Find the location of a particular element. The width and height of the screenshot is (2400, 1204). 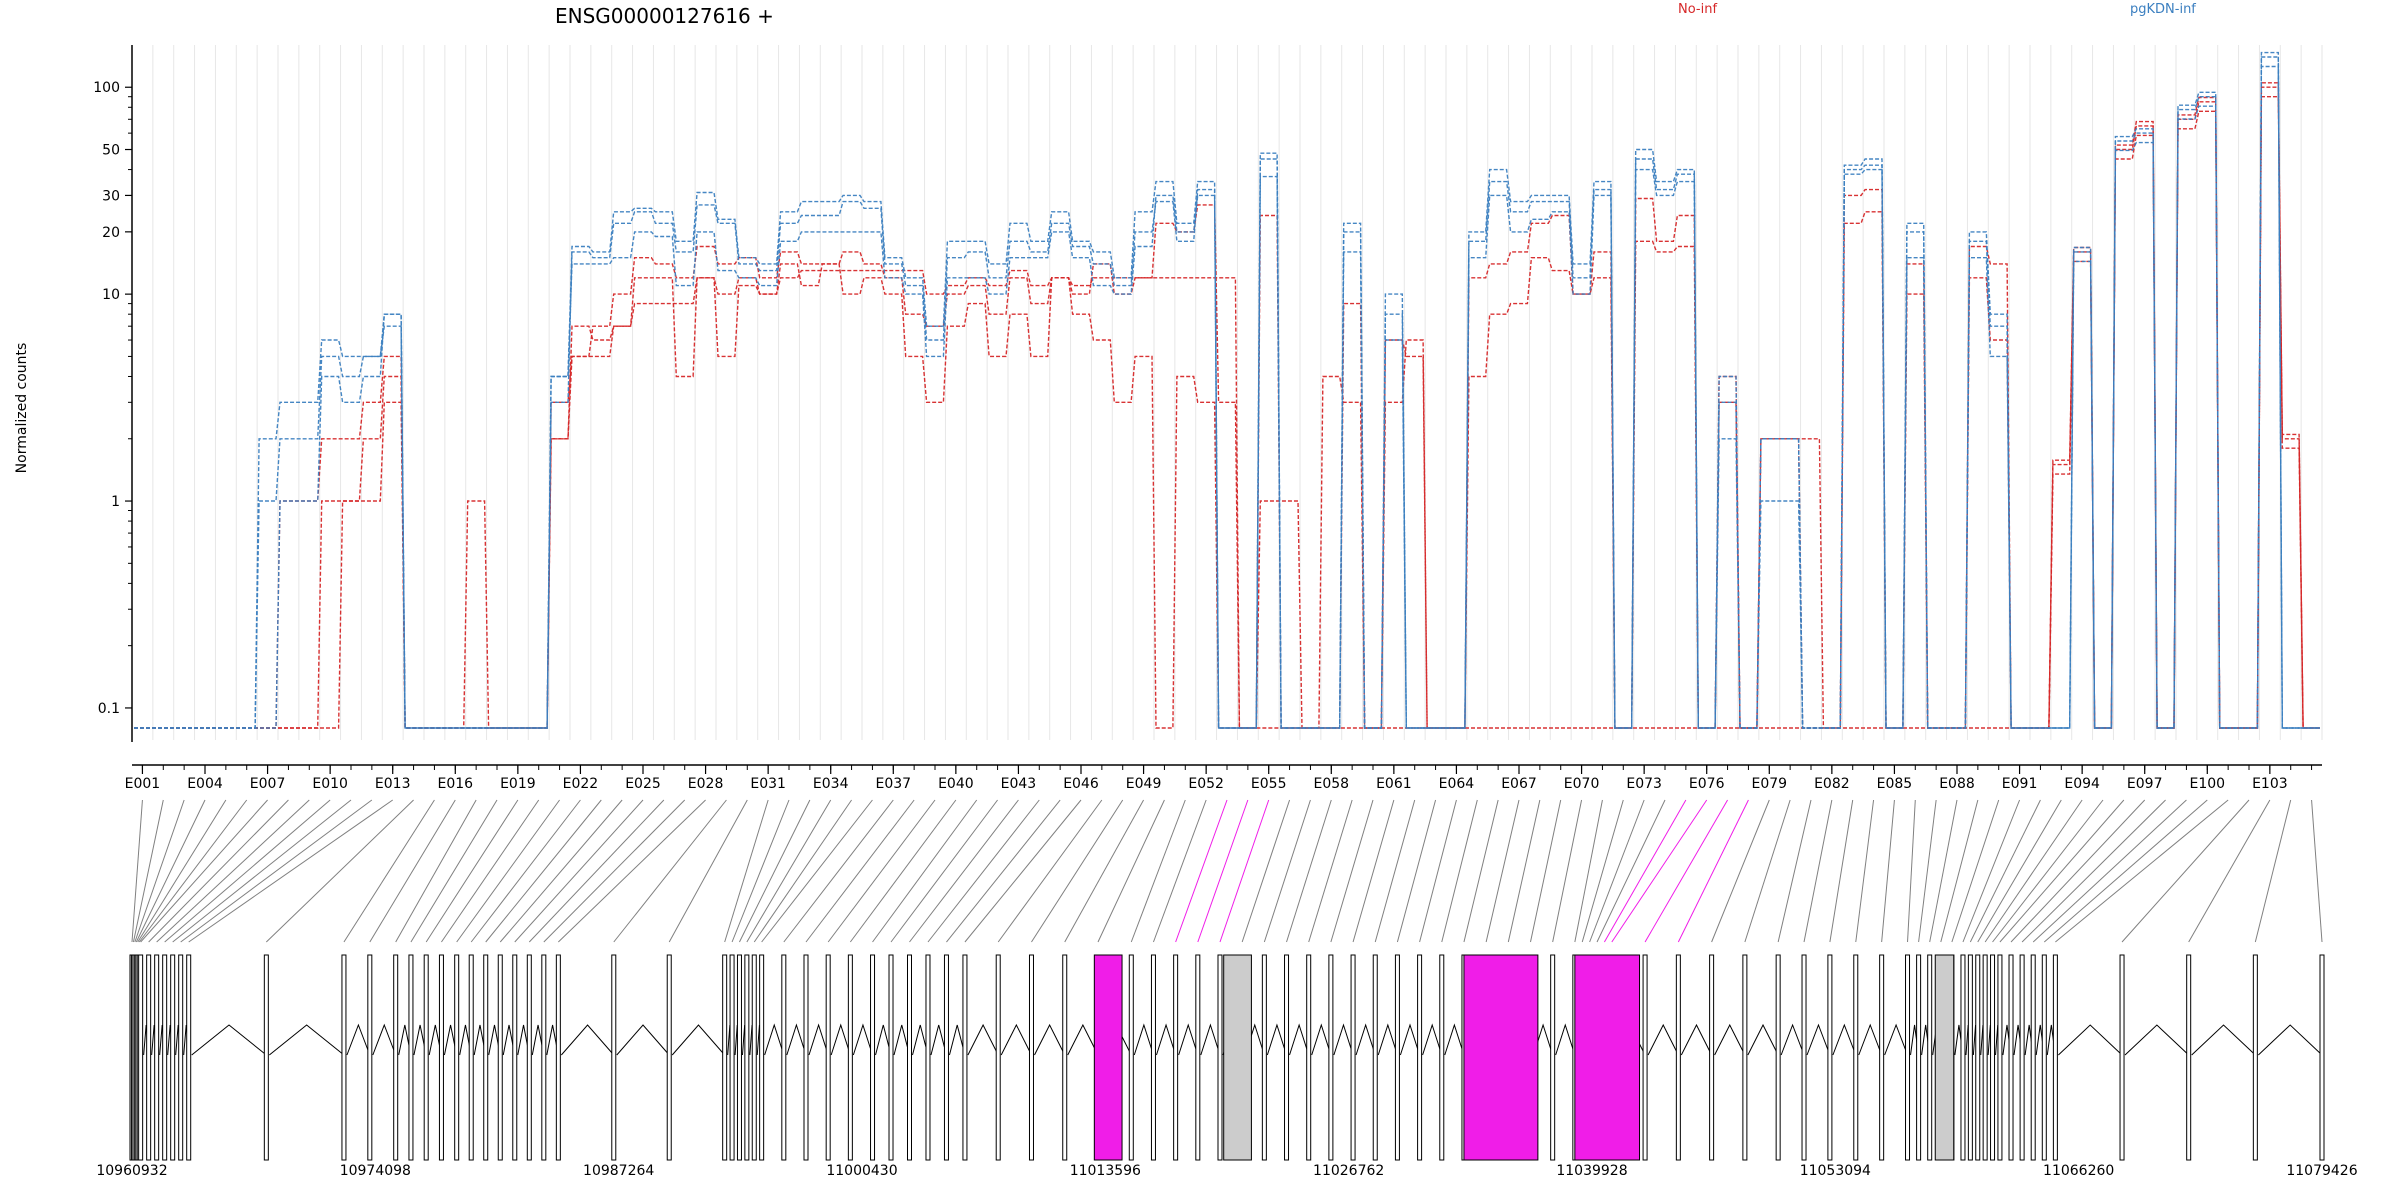

exon-tick-label: E004 is located at coordinates (205, 784).